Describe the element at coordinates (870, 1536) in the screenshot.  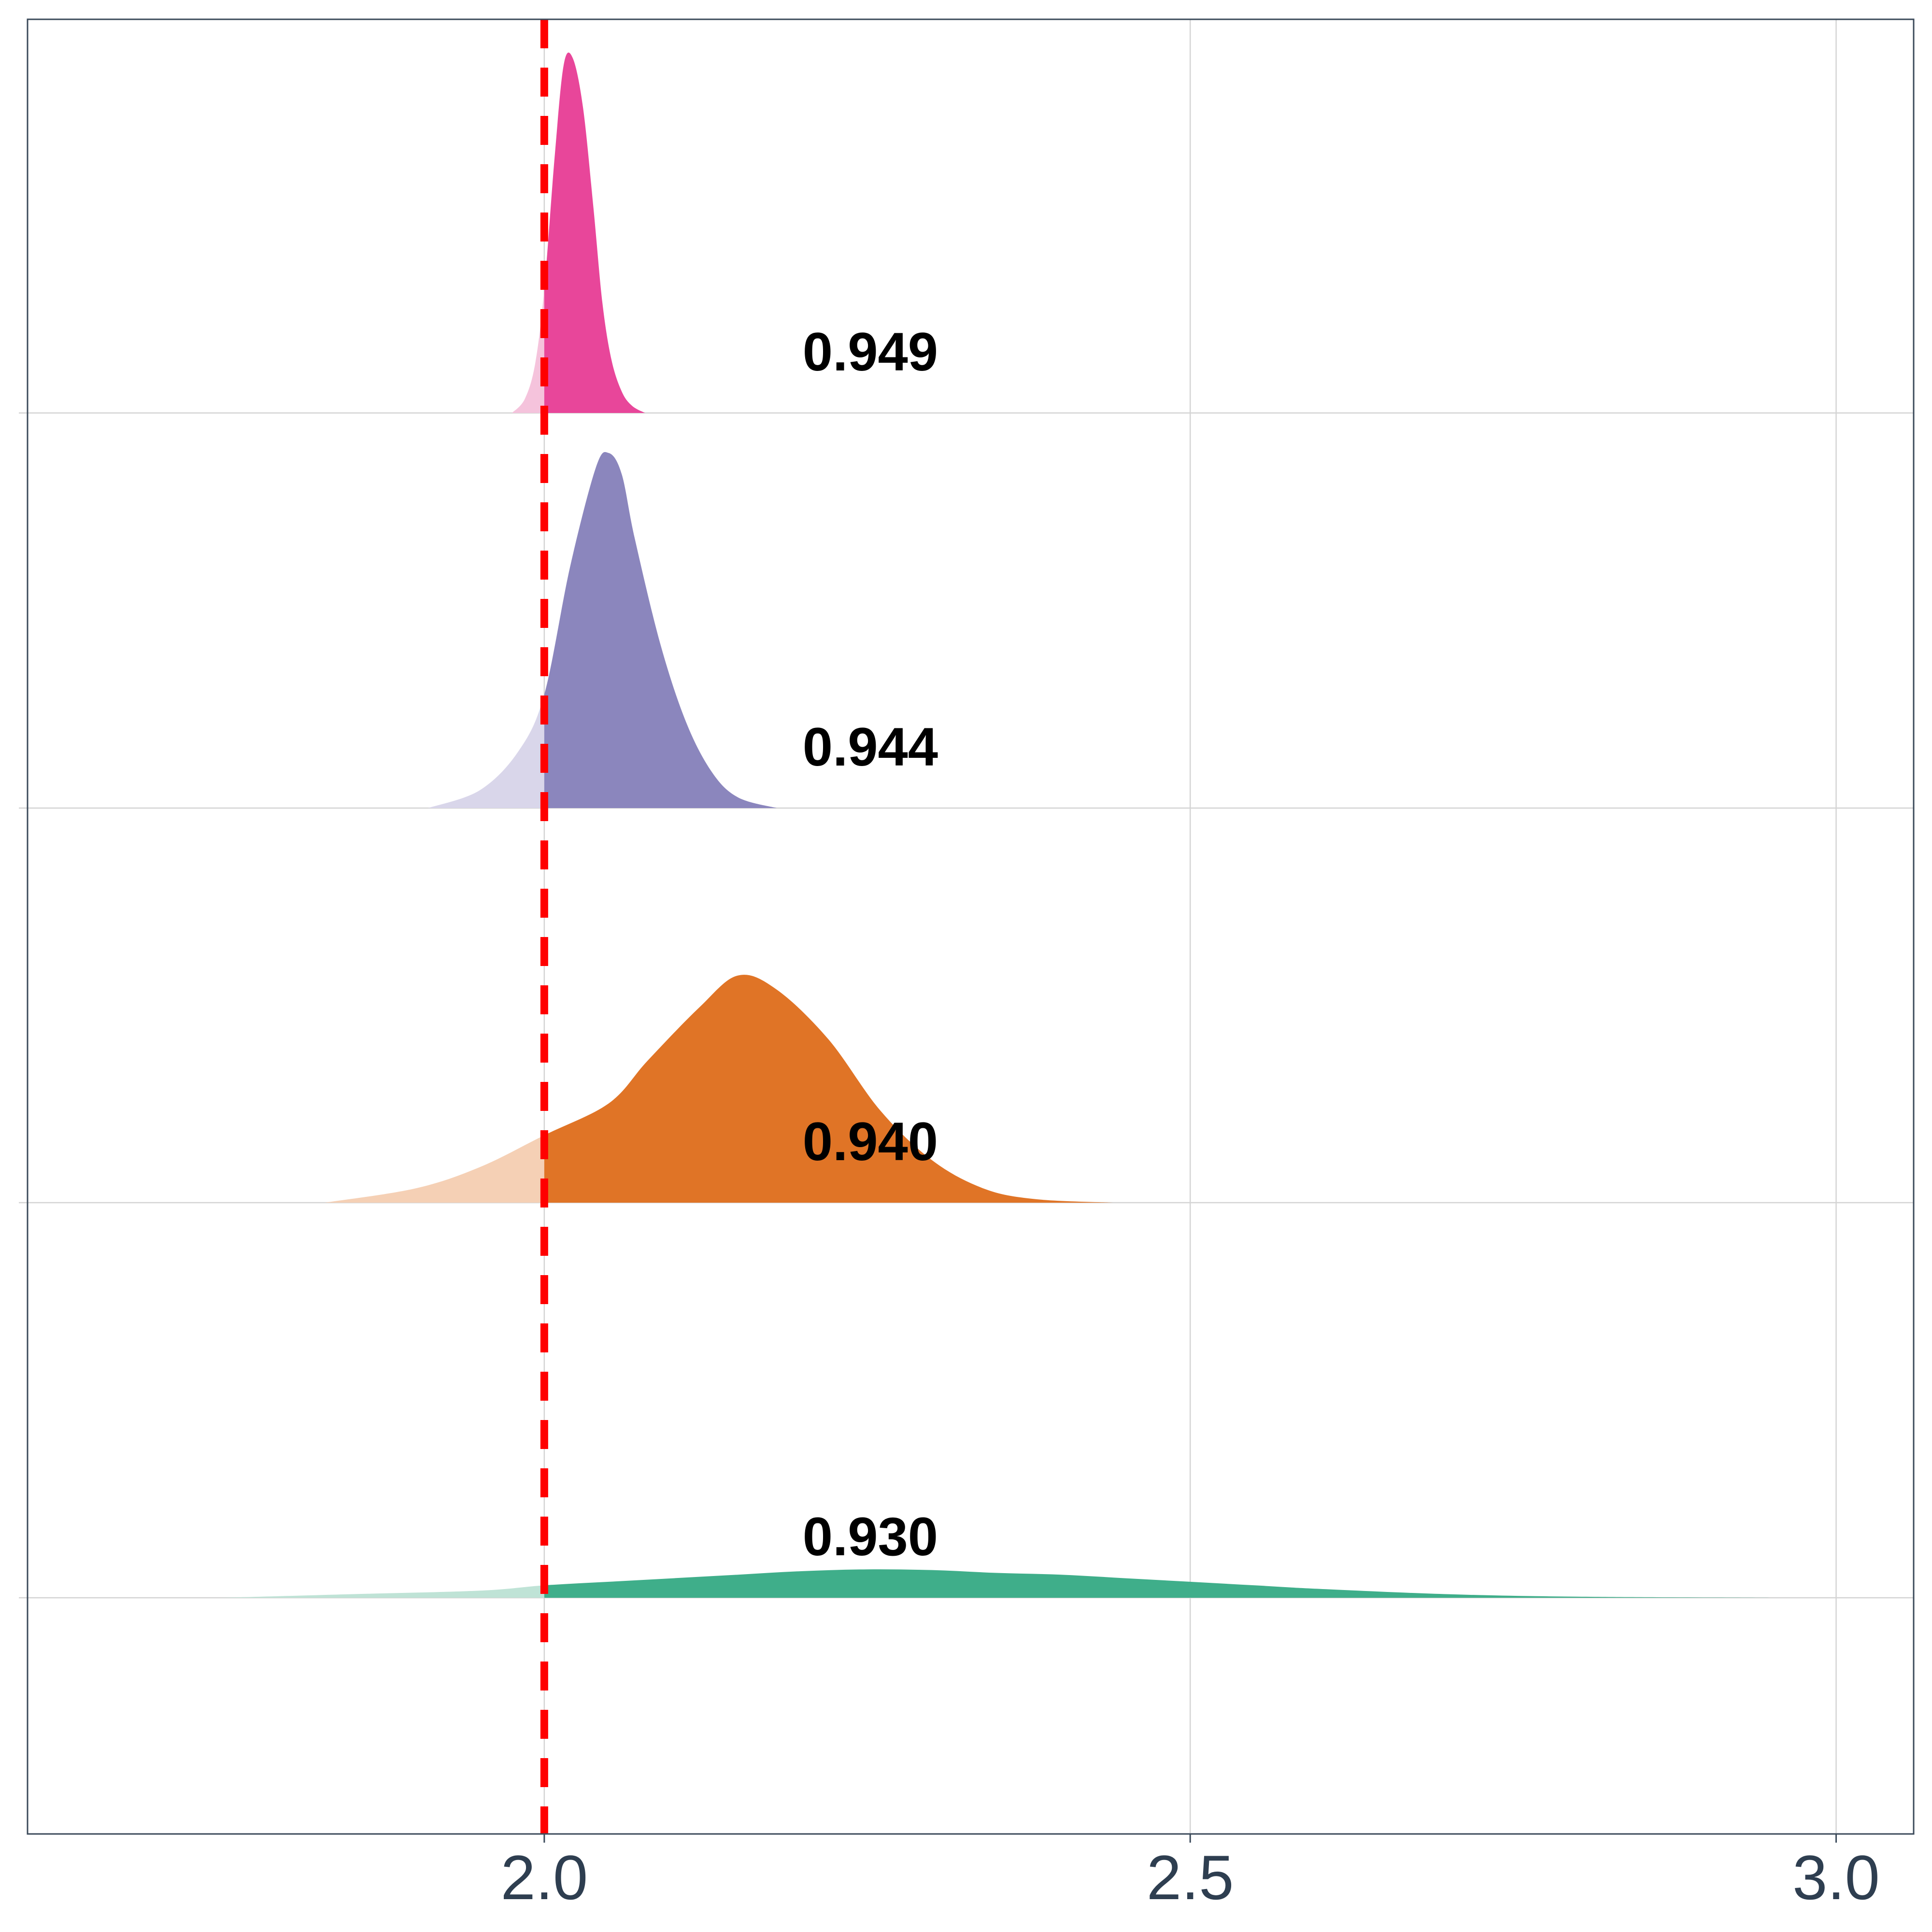
I see `annotation-label-0: 0.930` at that location.